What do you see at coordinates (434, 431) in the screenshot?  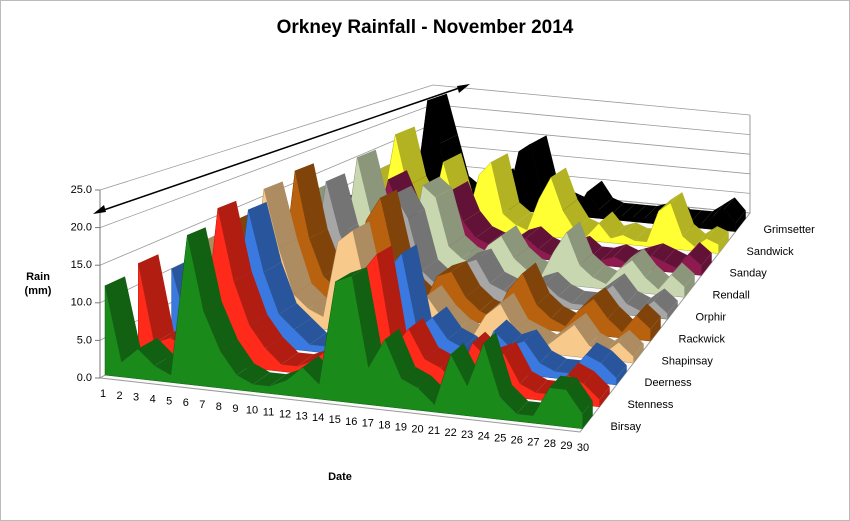 I see `x-tick-label: 21` at bounding box center [434, 431].